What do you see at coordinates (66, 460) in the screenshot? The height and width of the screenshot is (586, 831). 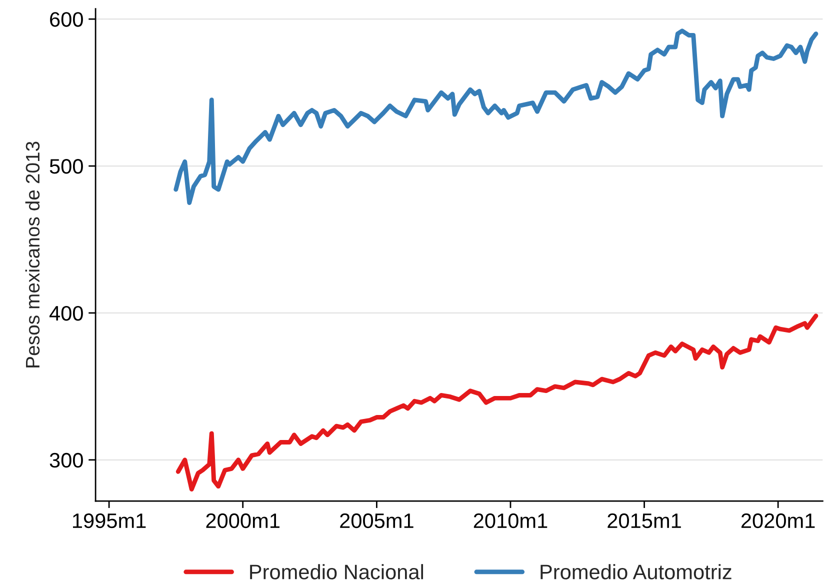 I see `y-tick-label: 300` at bounding box center [66, 460].